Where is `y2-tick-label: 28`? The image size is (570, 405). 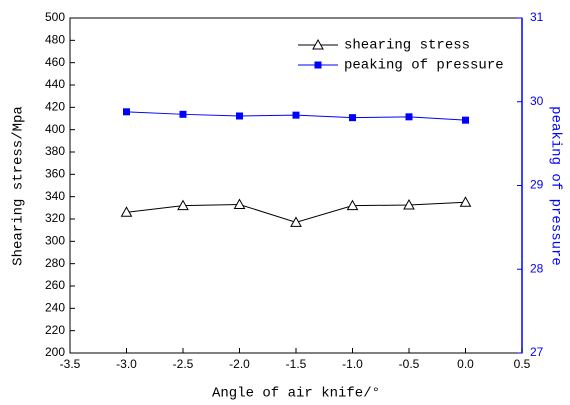 y2-tick-label: 28 is located at coordinates (537, 268).